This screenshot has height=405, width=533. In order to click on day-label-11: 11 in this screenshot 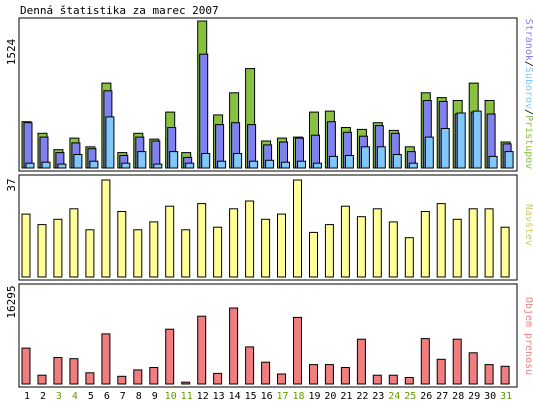, I will do `click(187, 396)`.